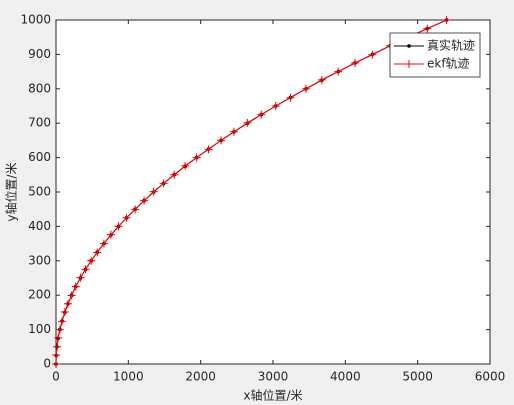 The height and width of the screenshot is (405, 514). What do you see at coordinates (128, 377) in the screenshot?
I see `x-tick-label: 1000` at bounding box center [128, 377].